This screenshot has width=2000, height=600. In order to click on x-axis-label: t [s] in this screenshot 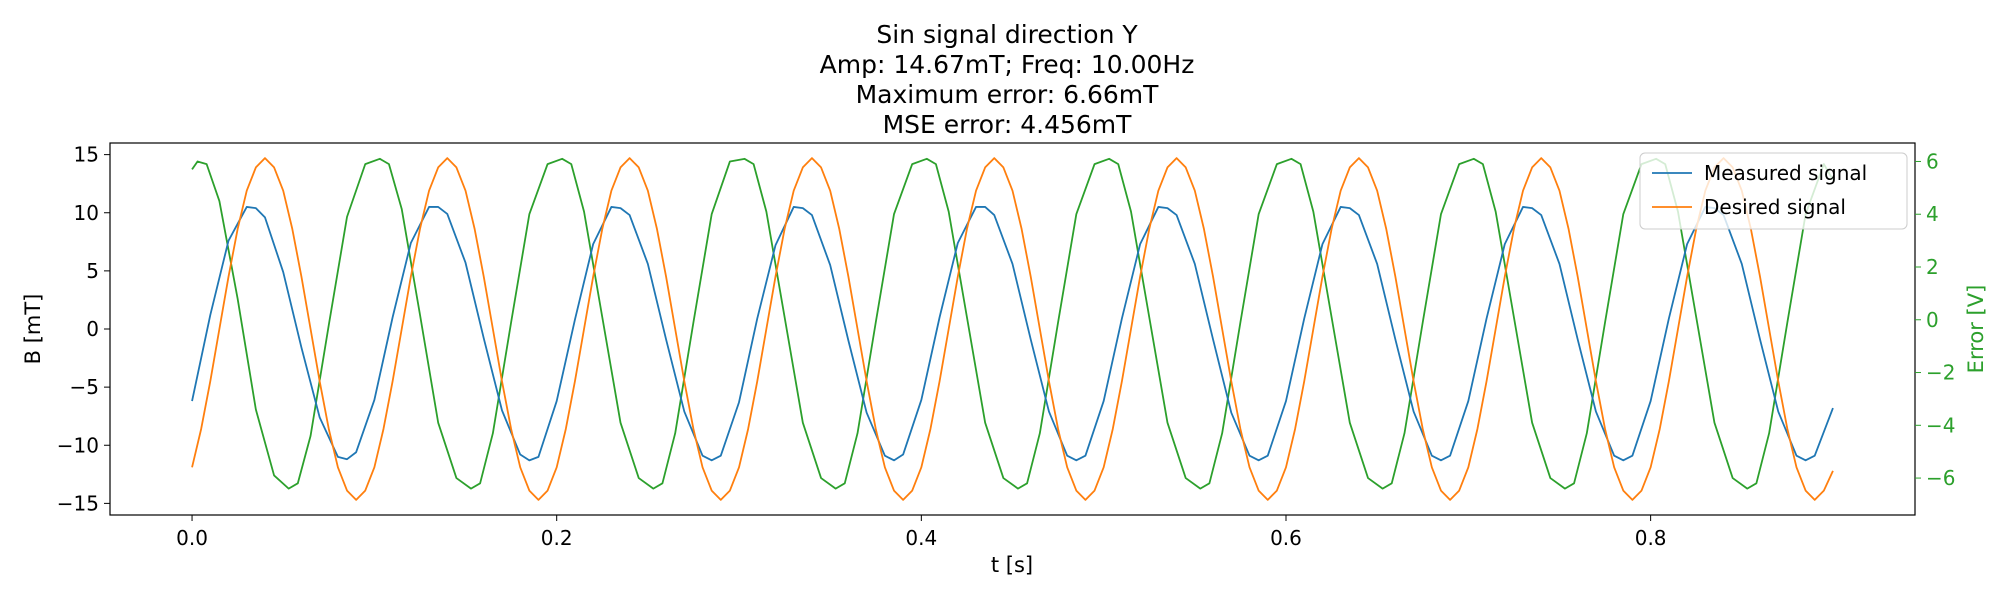, I will do `click(1012, 565)`.